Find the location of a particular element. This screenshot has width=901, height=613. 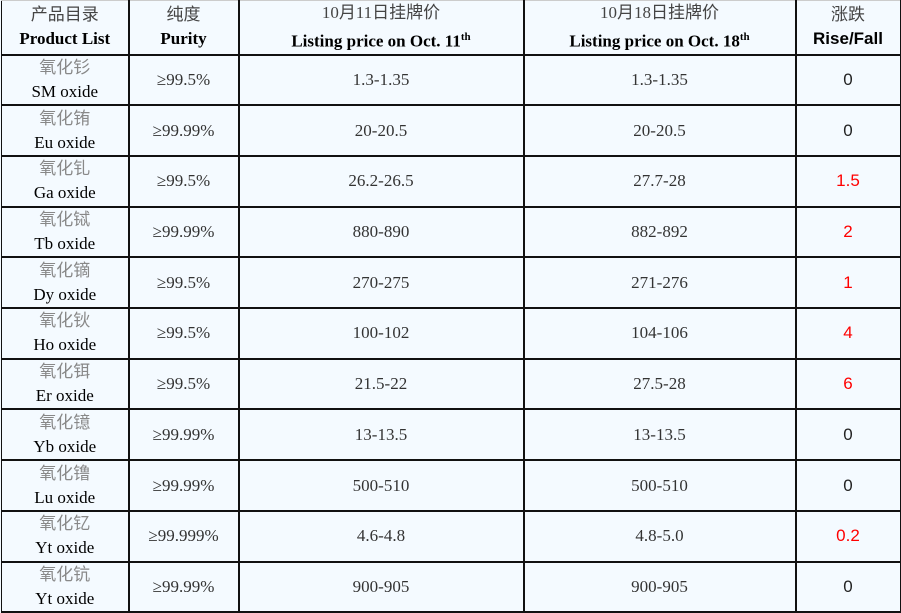

price-oct11-cell: 100-102 is located at coordinates (381, 333).